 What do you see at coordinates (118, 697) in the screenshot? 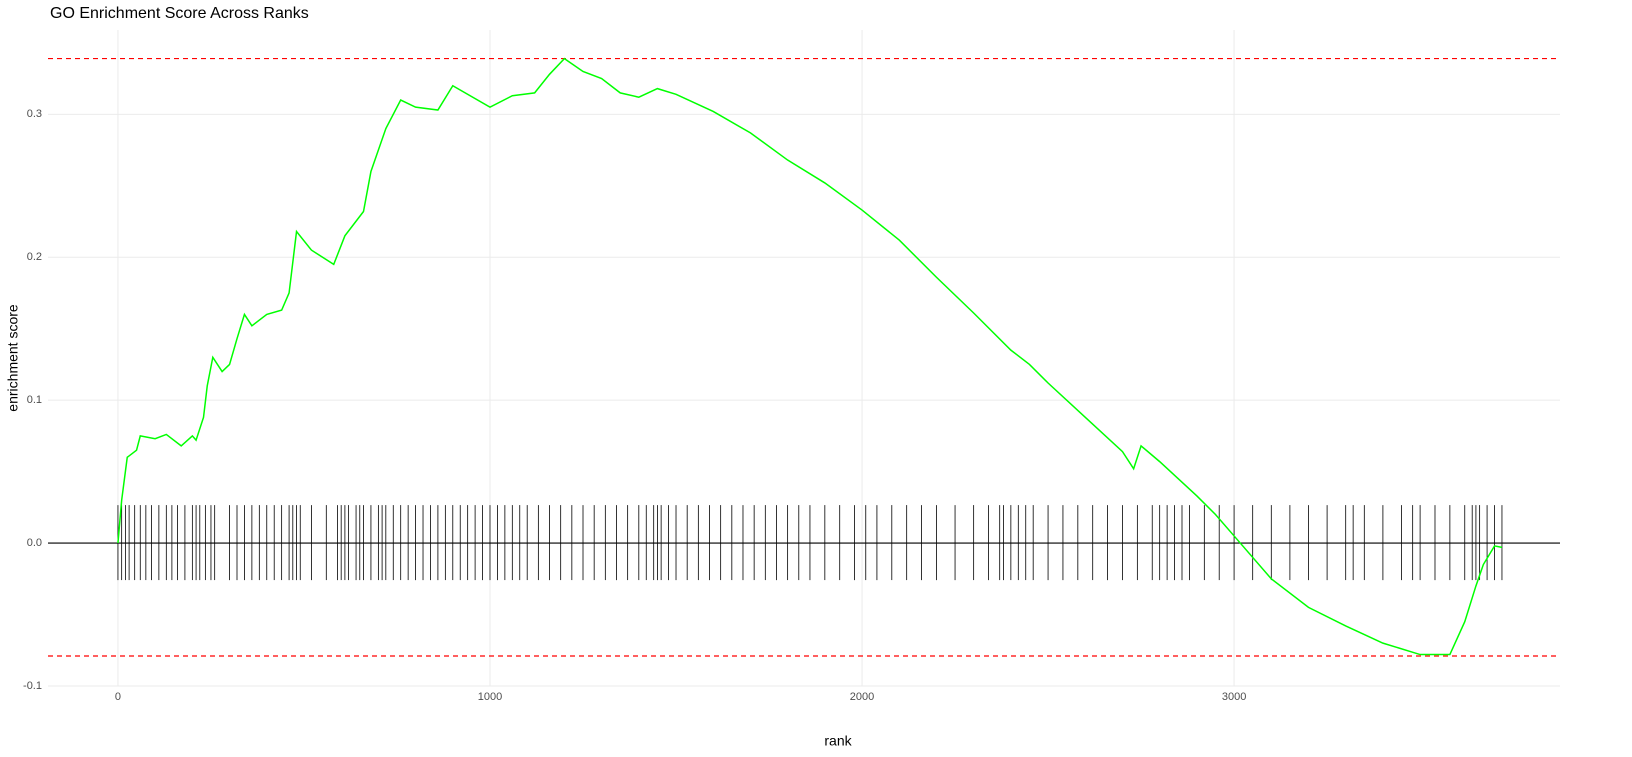
I see `x-tick-label: 0` at bounding box center [118, 697].